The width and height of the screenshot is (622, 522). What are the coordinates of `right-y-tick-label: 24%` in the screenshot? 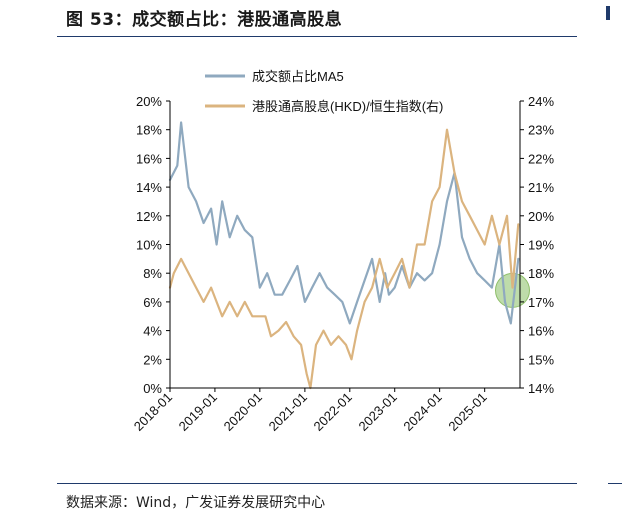 It's located at (541, 101).